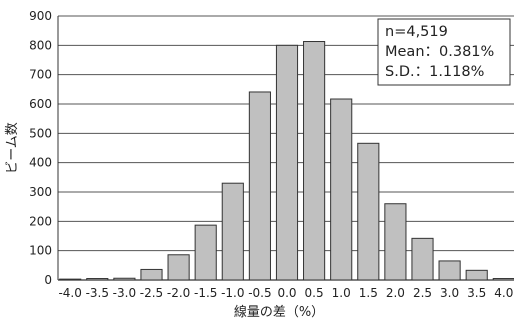 The height and width of the screenshot is (322, 514). I want to click on x-tick-label: -2.0, so click(178, 293).